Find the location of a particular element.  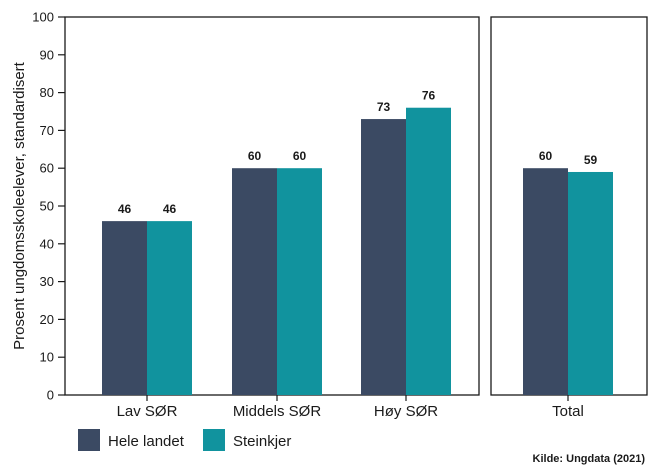

legend: Hele landet Steinkjer is located at coordinates (184, 440).